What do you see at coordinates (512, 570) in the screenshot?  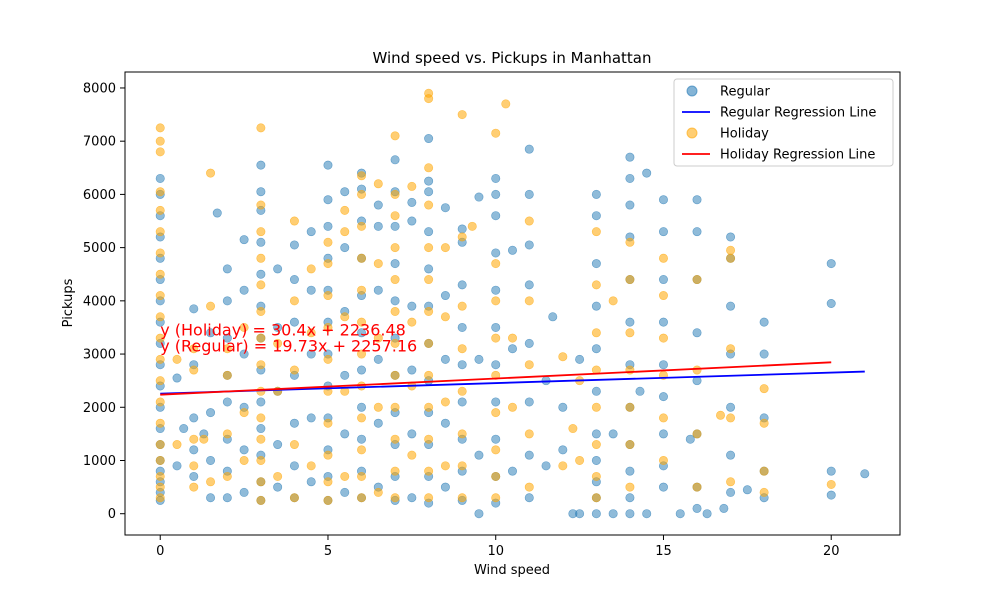 I see `x-axis-label: Wind speed` at bounding box center [512, 570].